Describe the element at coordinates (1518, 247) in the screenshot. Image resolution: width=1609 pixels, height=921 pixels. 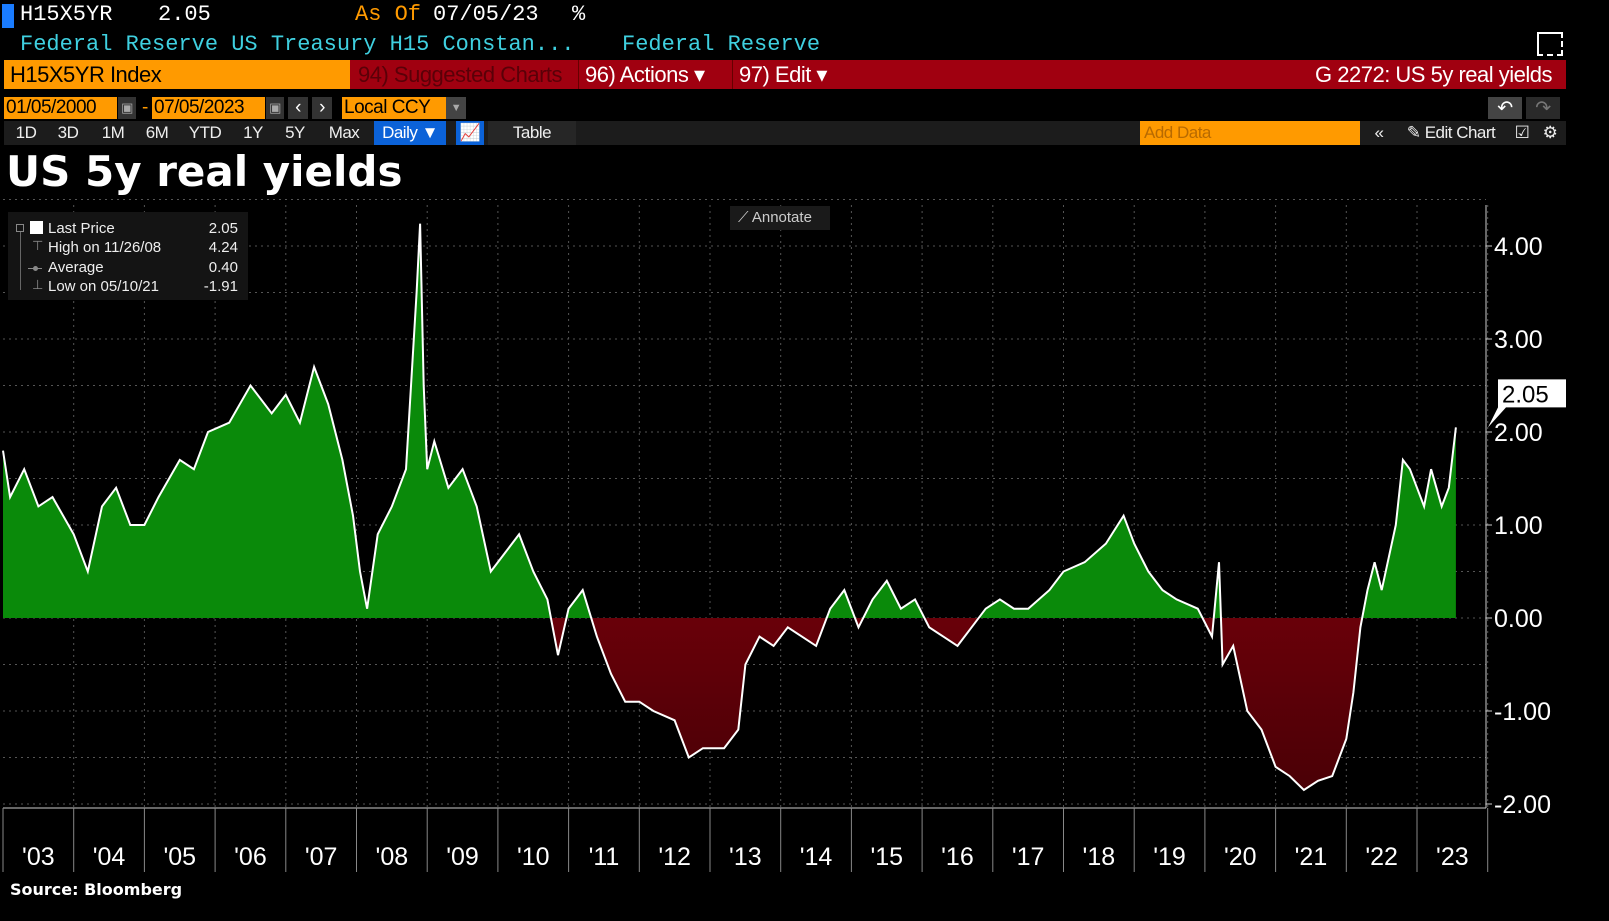
I see `y-tick-label: 4.00` at that location.